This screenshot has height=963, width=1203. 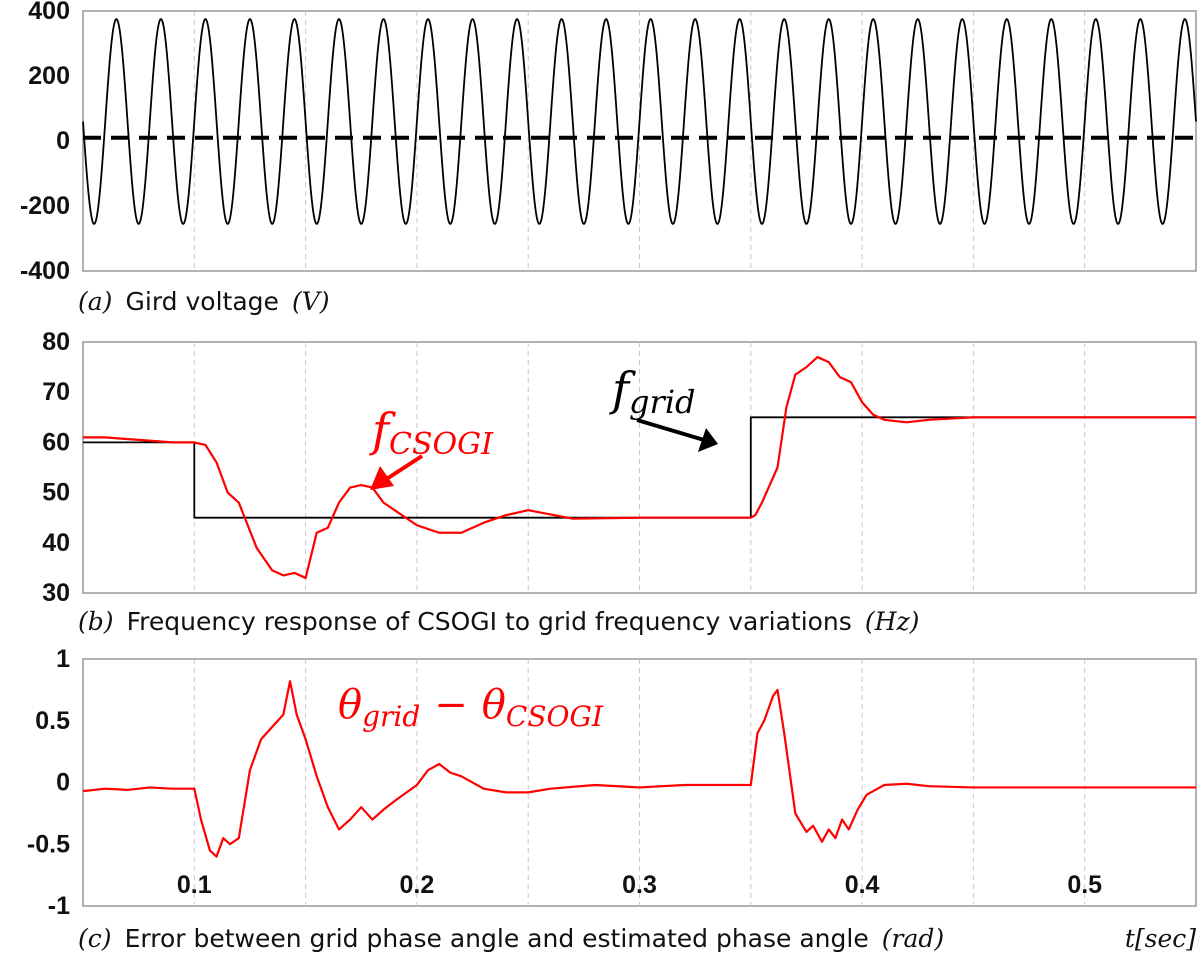 I want to click on y-tick-label: 200, so click(x=49, y=76).